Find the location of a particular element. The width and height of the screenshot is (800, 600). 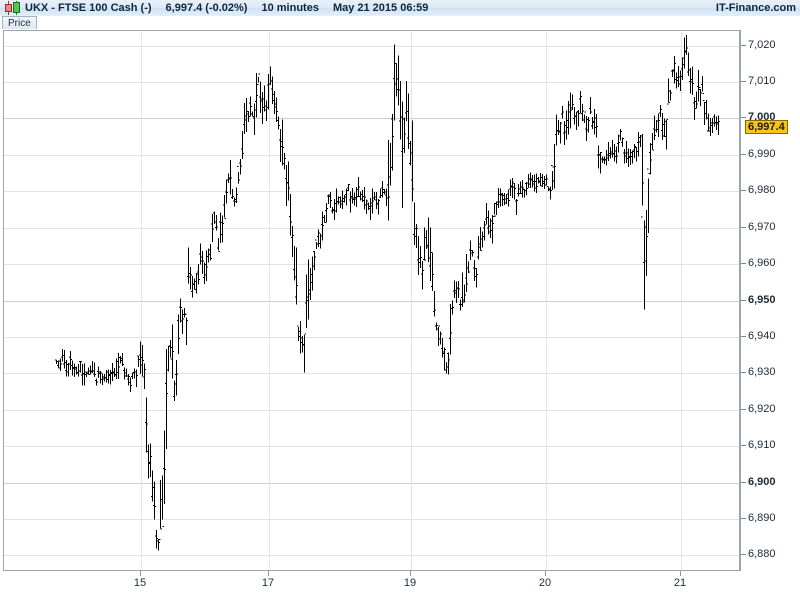

timestamp: May 21 2015 06:59 is located at coordinates (380, 8).